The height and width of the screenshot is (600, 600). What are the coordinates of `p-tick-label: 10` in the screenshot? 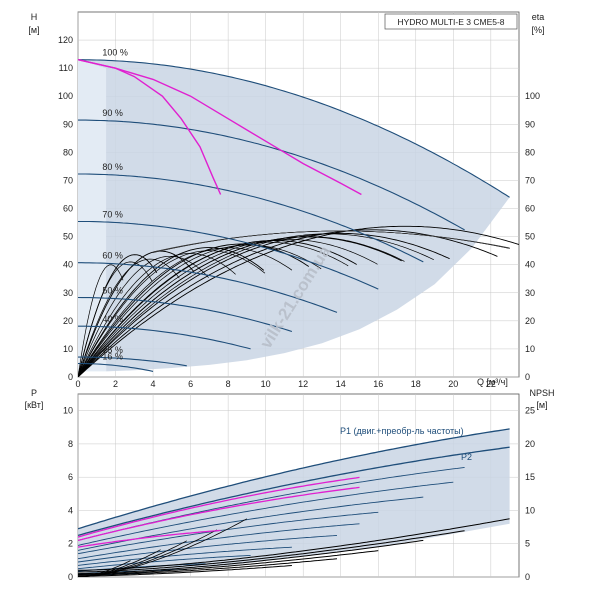 It's located at (68, 411).